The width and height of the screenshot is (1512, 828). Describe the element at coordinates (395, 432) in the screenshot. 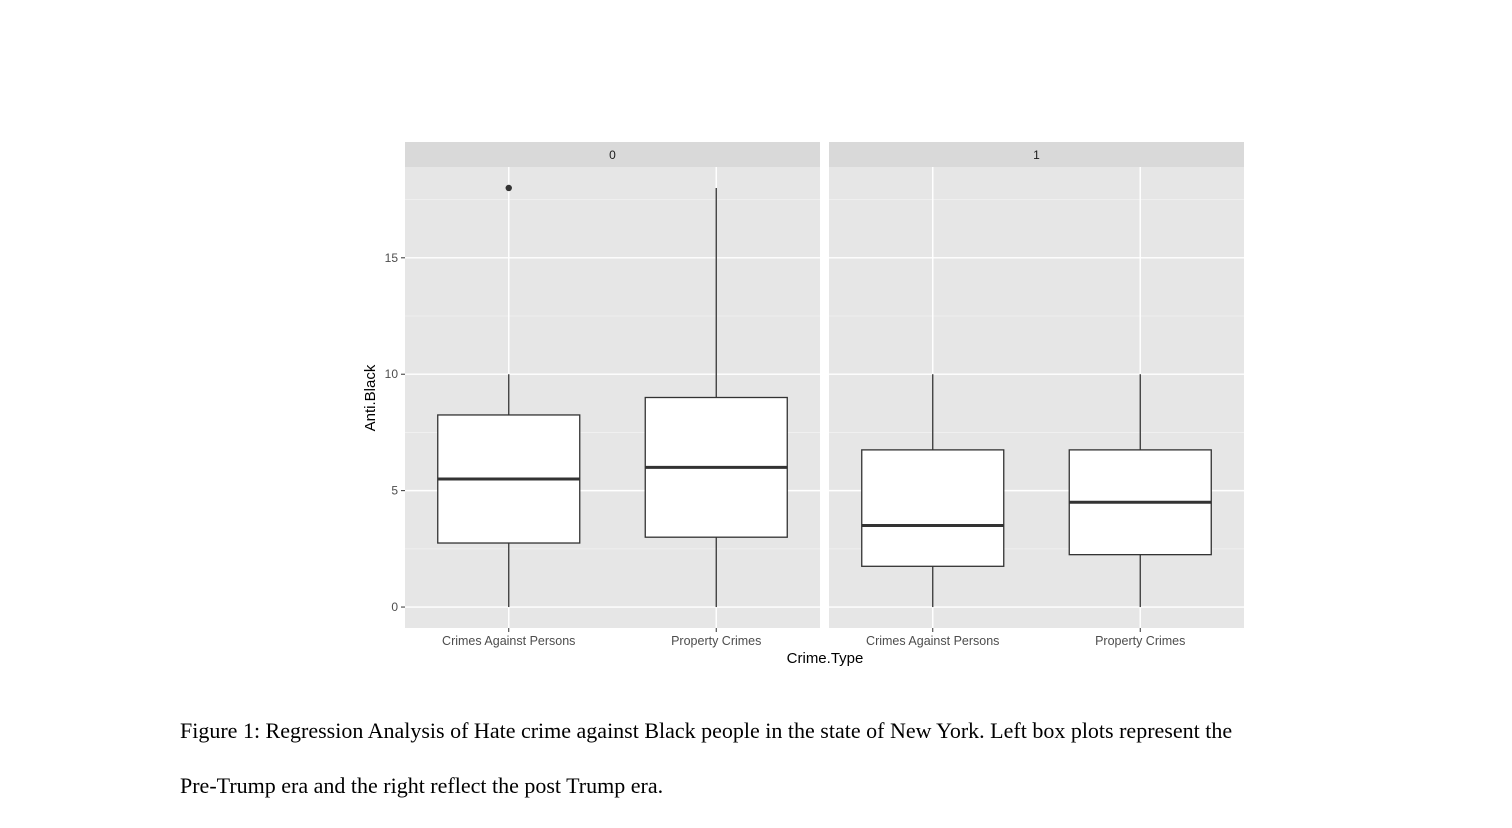

I see `y-axis: 0 5 10 15` at that location.